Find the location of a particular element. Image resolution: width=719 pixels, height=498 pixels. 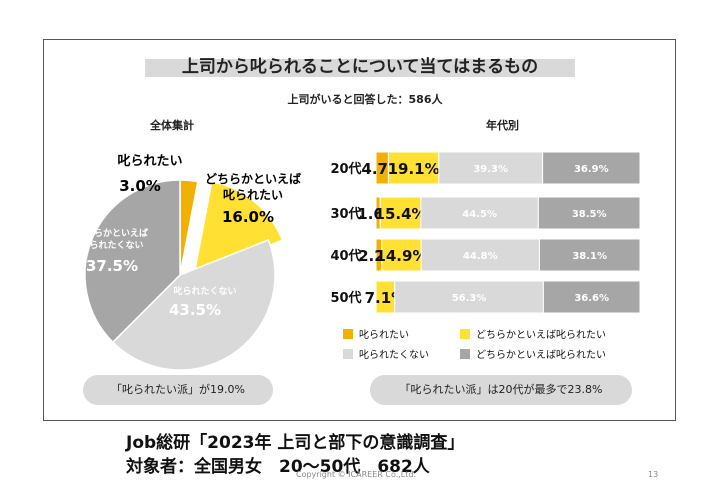

bar-value-label: 44.5% is located at coordinates (479, 214).